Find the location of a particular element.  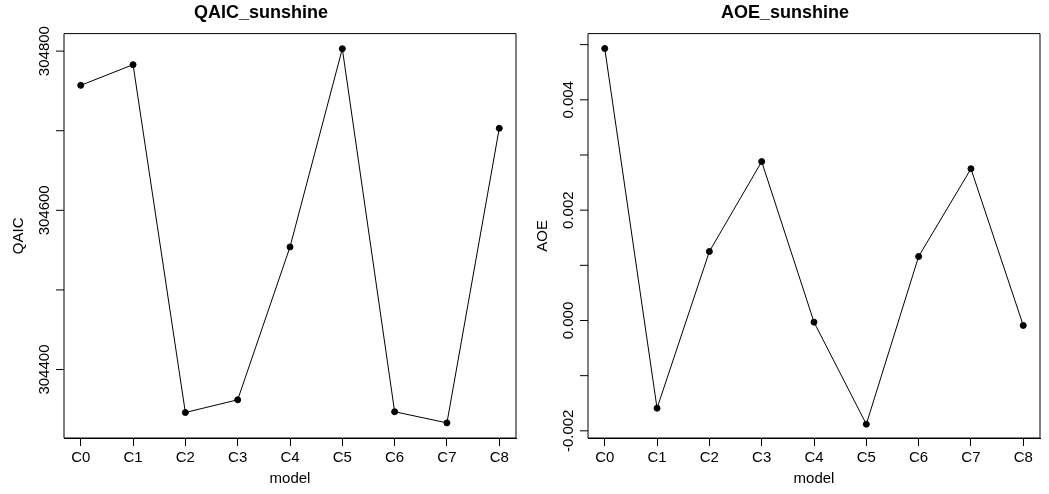

y-tick-label: 304600 is located at coordinates (43, 210).